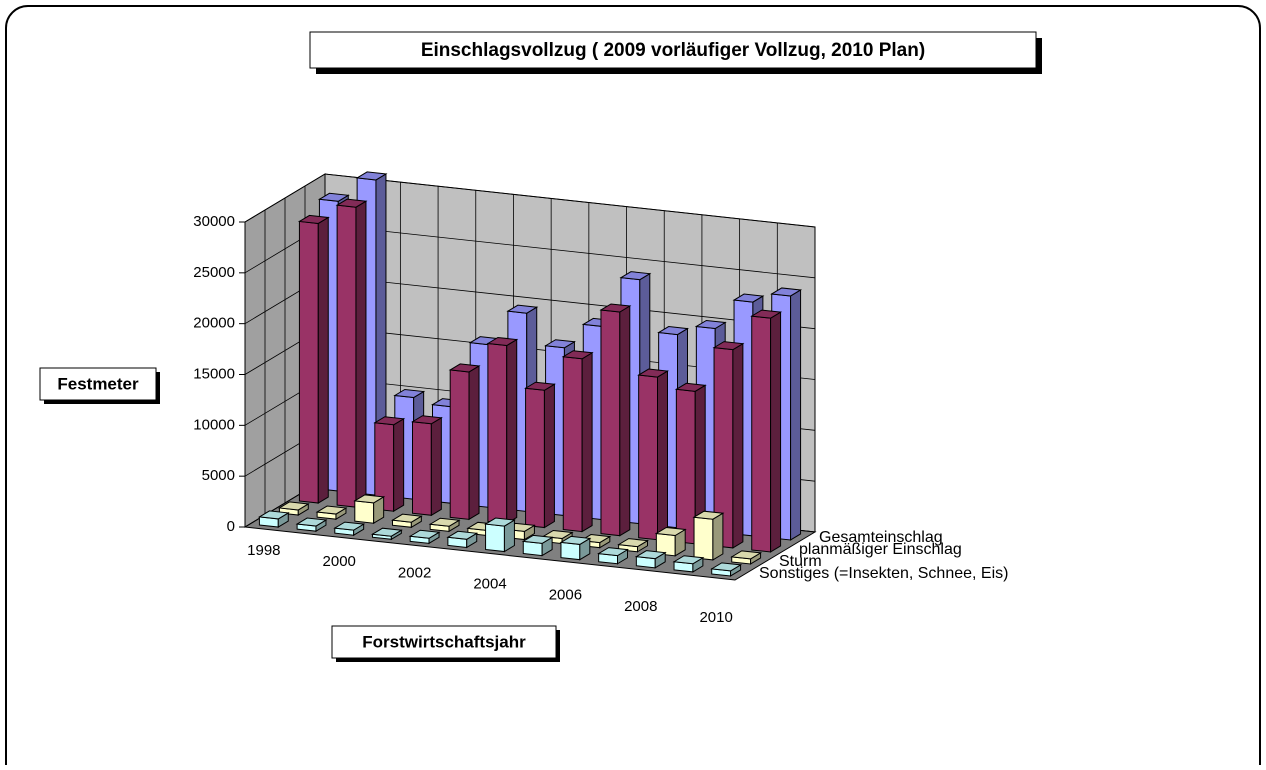  What do you see at coordinates (263, 550) in the screenshot?
I see `x-tick-label: 1998` at bounding box center [263, 550].